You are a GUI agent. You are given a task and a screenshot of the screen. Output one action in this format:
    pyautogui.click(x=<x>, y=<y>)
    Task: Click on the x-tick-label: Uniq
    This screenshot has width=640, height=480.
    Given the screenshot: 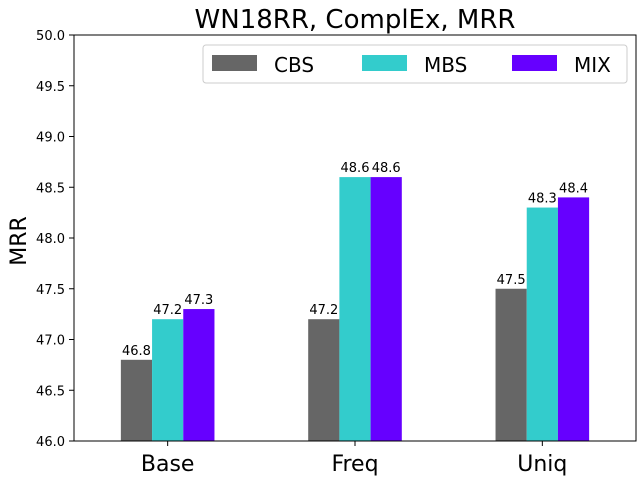 What is the action you would take?
    pyautogui.click(x=542, y=464)
    